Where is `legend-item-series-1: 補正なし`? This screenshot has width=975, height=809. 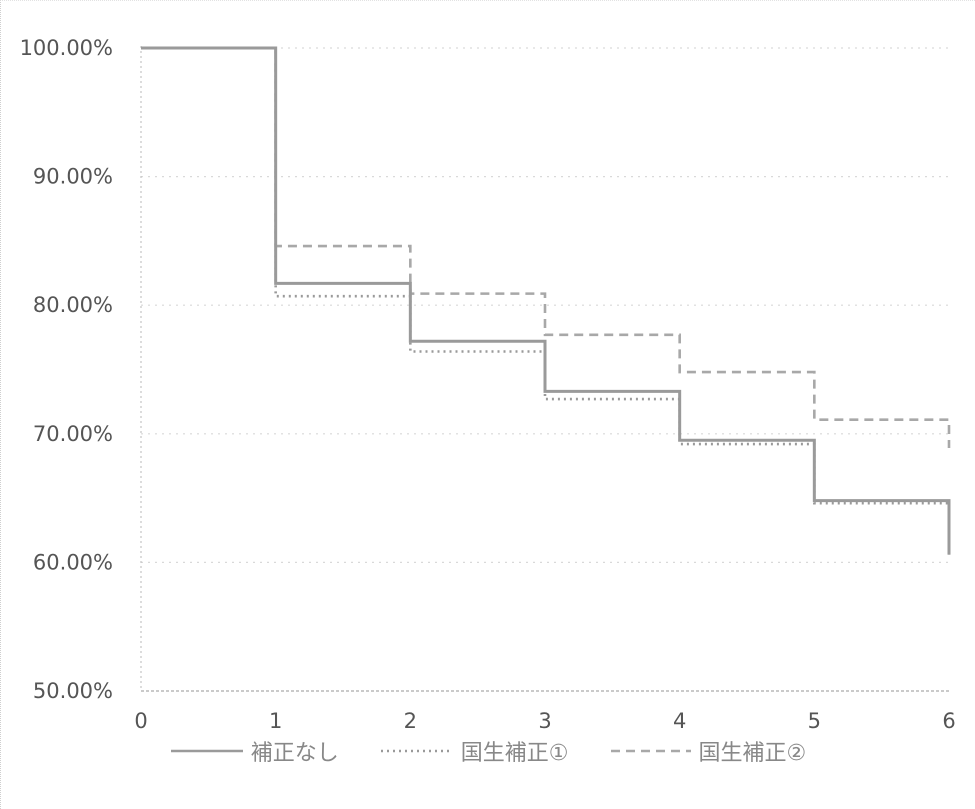
legend-item-series-1: 補正なし is located at coordinates (254, 751).